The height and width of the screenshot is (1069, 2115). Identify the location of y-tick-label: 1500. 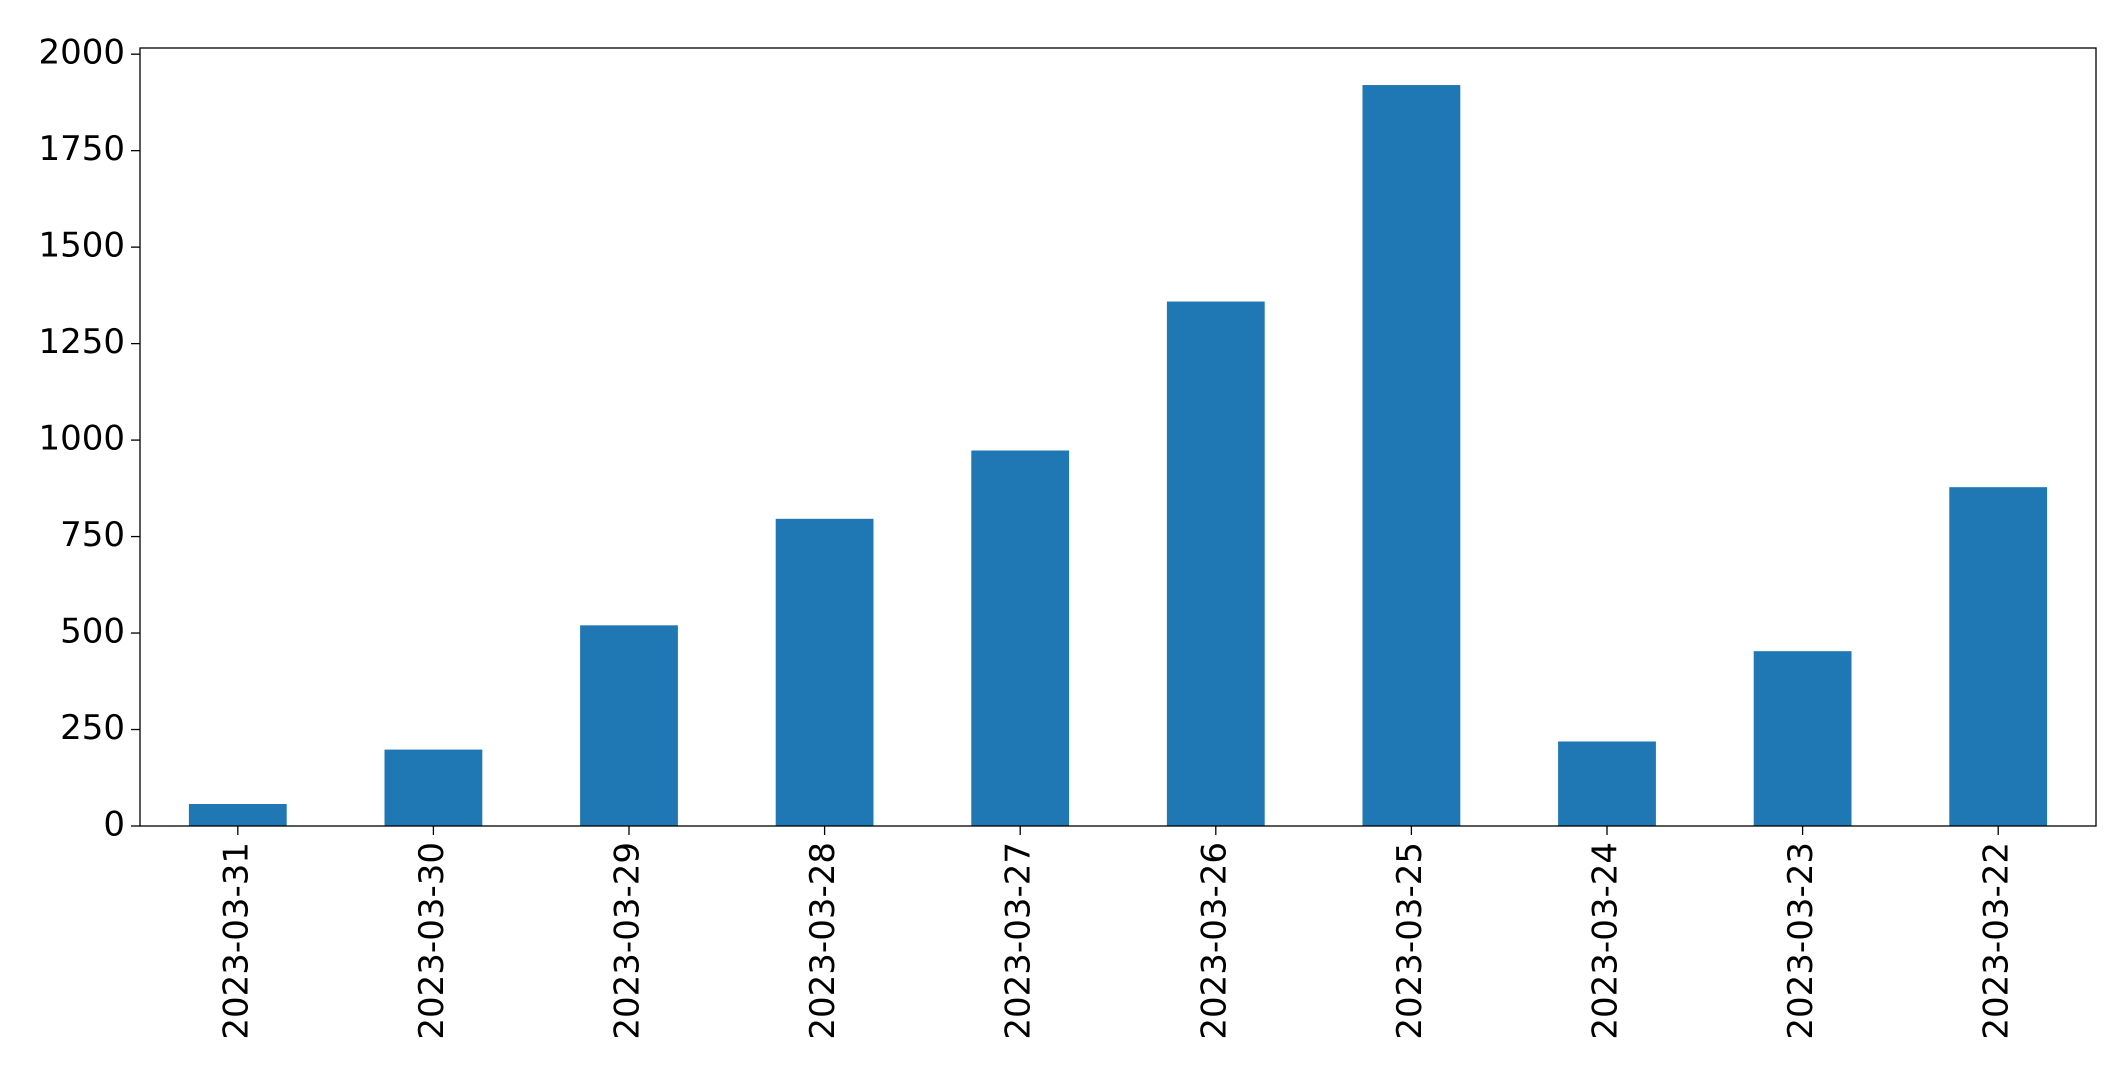
(81, 246).